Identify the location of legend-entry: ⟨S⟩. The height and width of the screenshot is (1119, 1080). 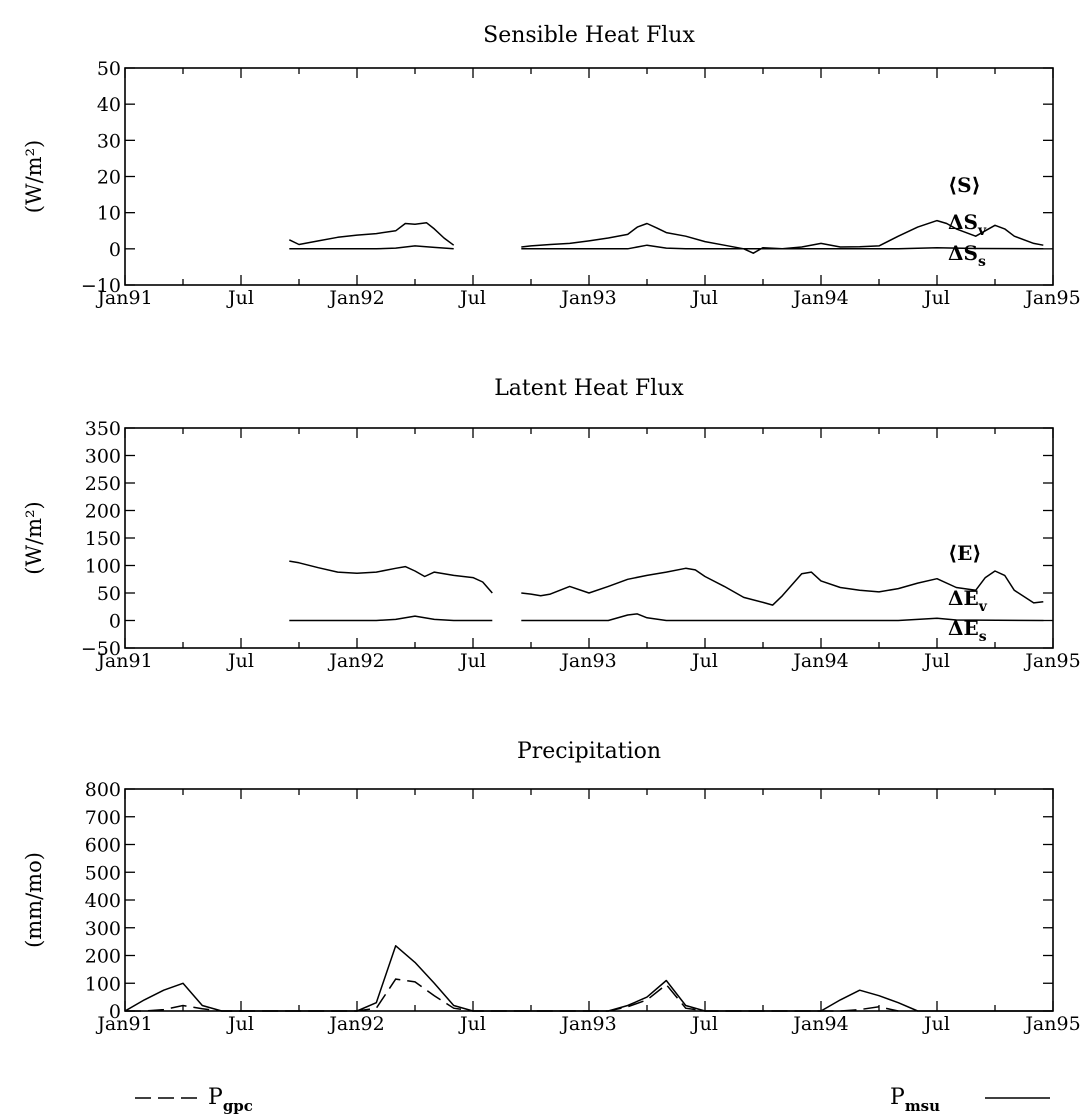
(964, 185).